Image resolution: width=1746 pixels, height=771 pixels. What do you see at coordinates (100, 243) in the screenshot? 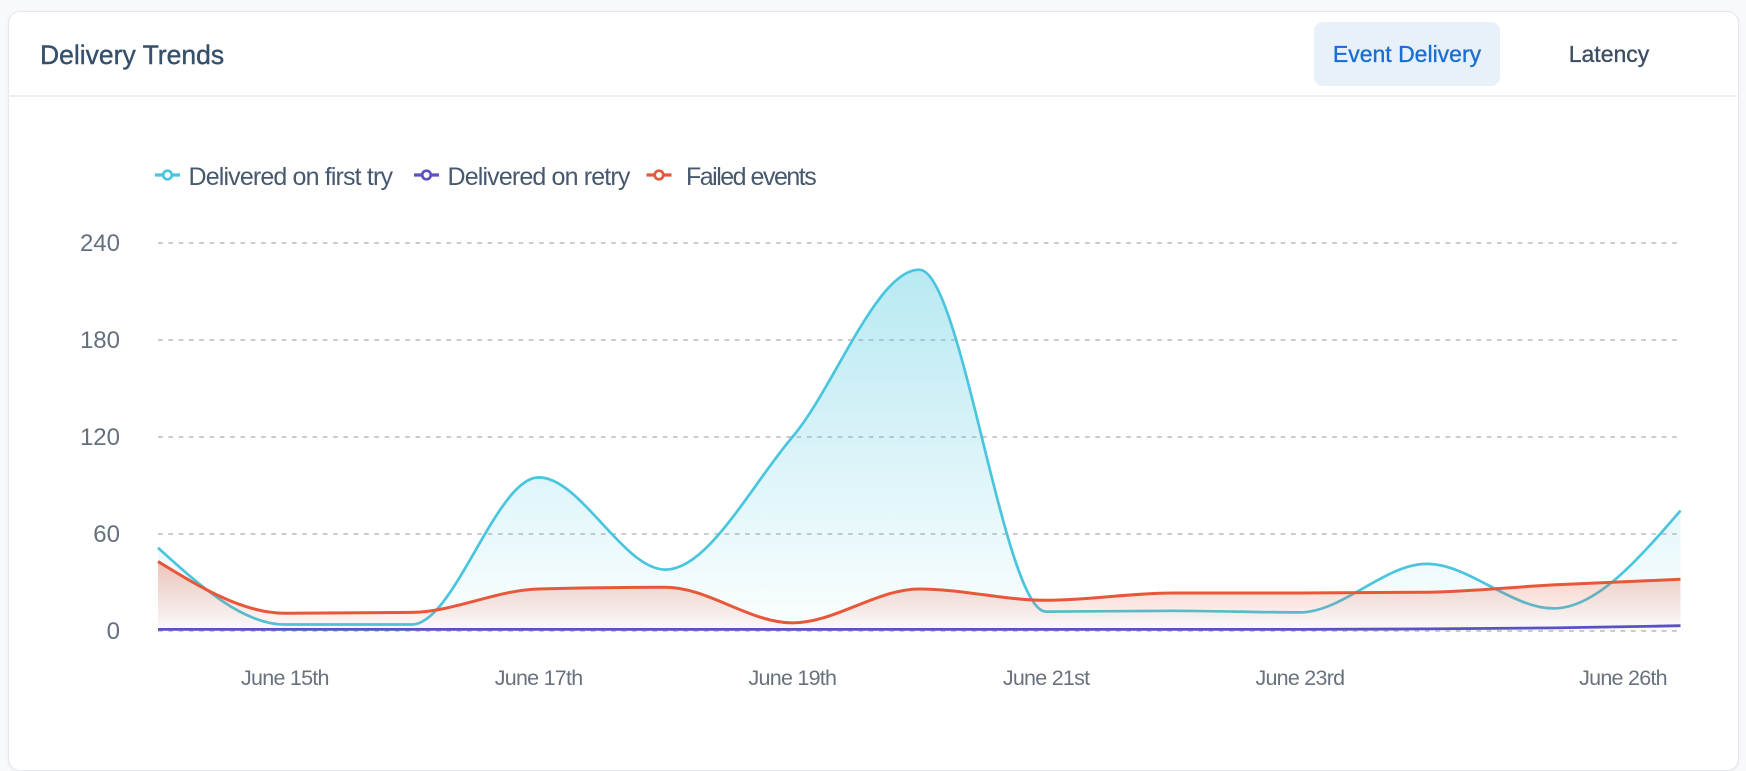
I see `svg-text: 240` at bounding box center [100, 243].